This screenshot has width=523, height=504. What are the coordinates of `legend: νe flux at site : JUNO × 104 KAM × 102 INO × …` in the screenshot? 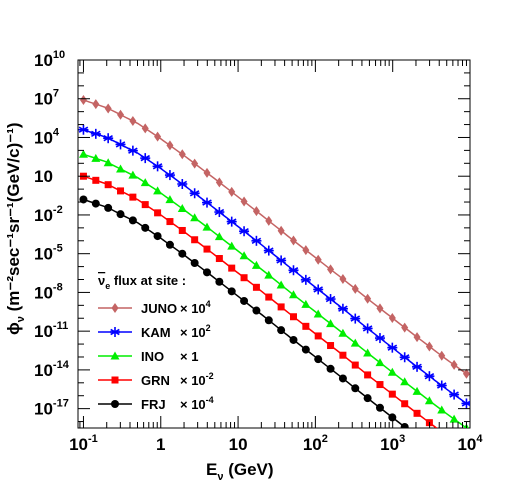 It's located at (156, 342).